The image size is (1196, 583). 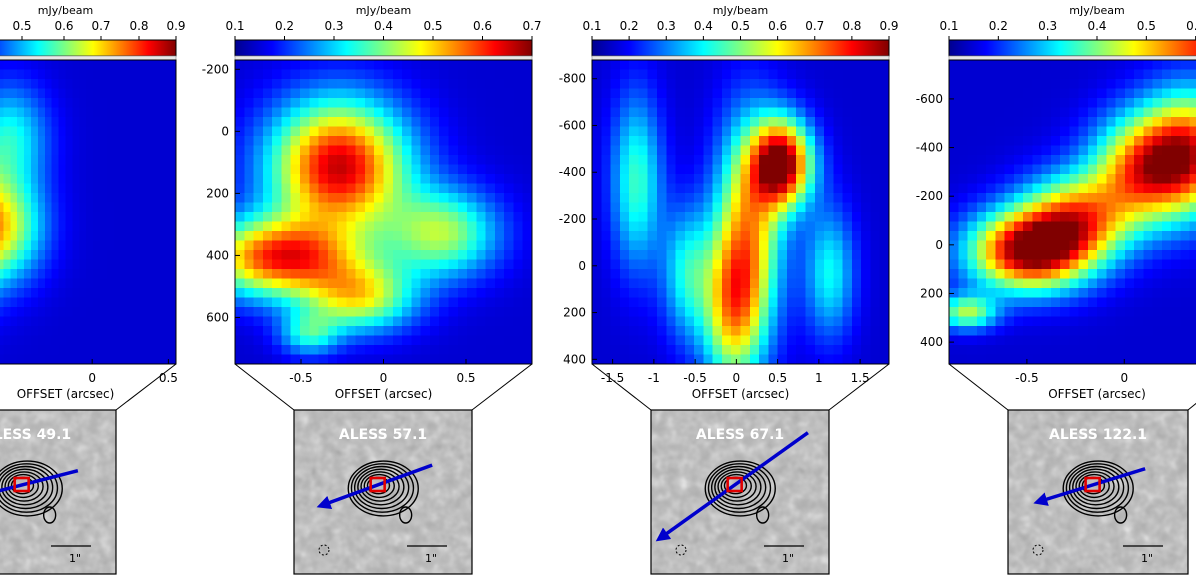 What do you see at coordinates (284, 26) in the screenshot?
I see `colorbar-tick-label: 0.2` at bounding box center [284, 26].